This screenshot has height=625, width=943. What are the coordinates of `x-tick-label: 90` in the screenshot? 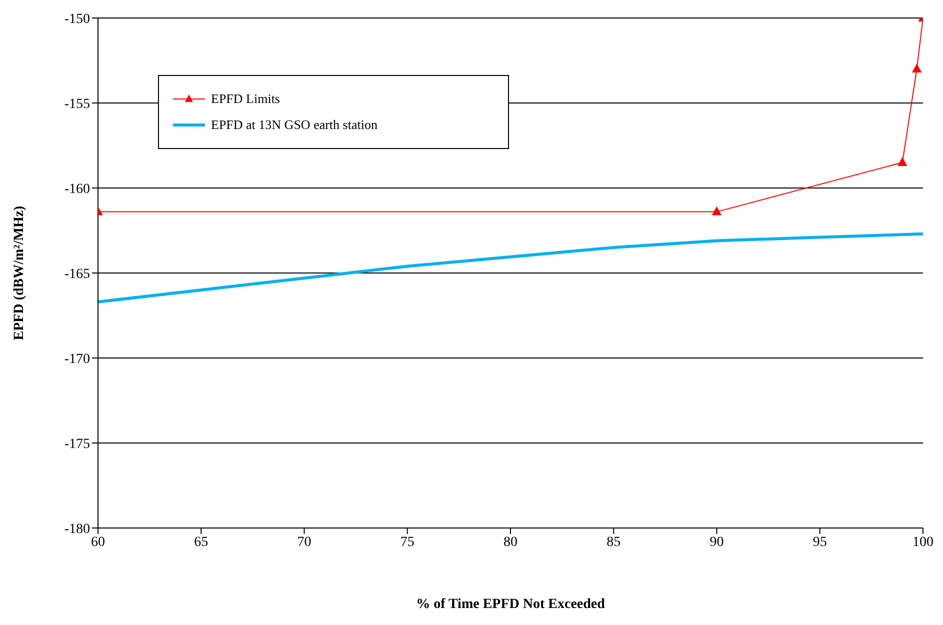 It's located at (717, 542).